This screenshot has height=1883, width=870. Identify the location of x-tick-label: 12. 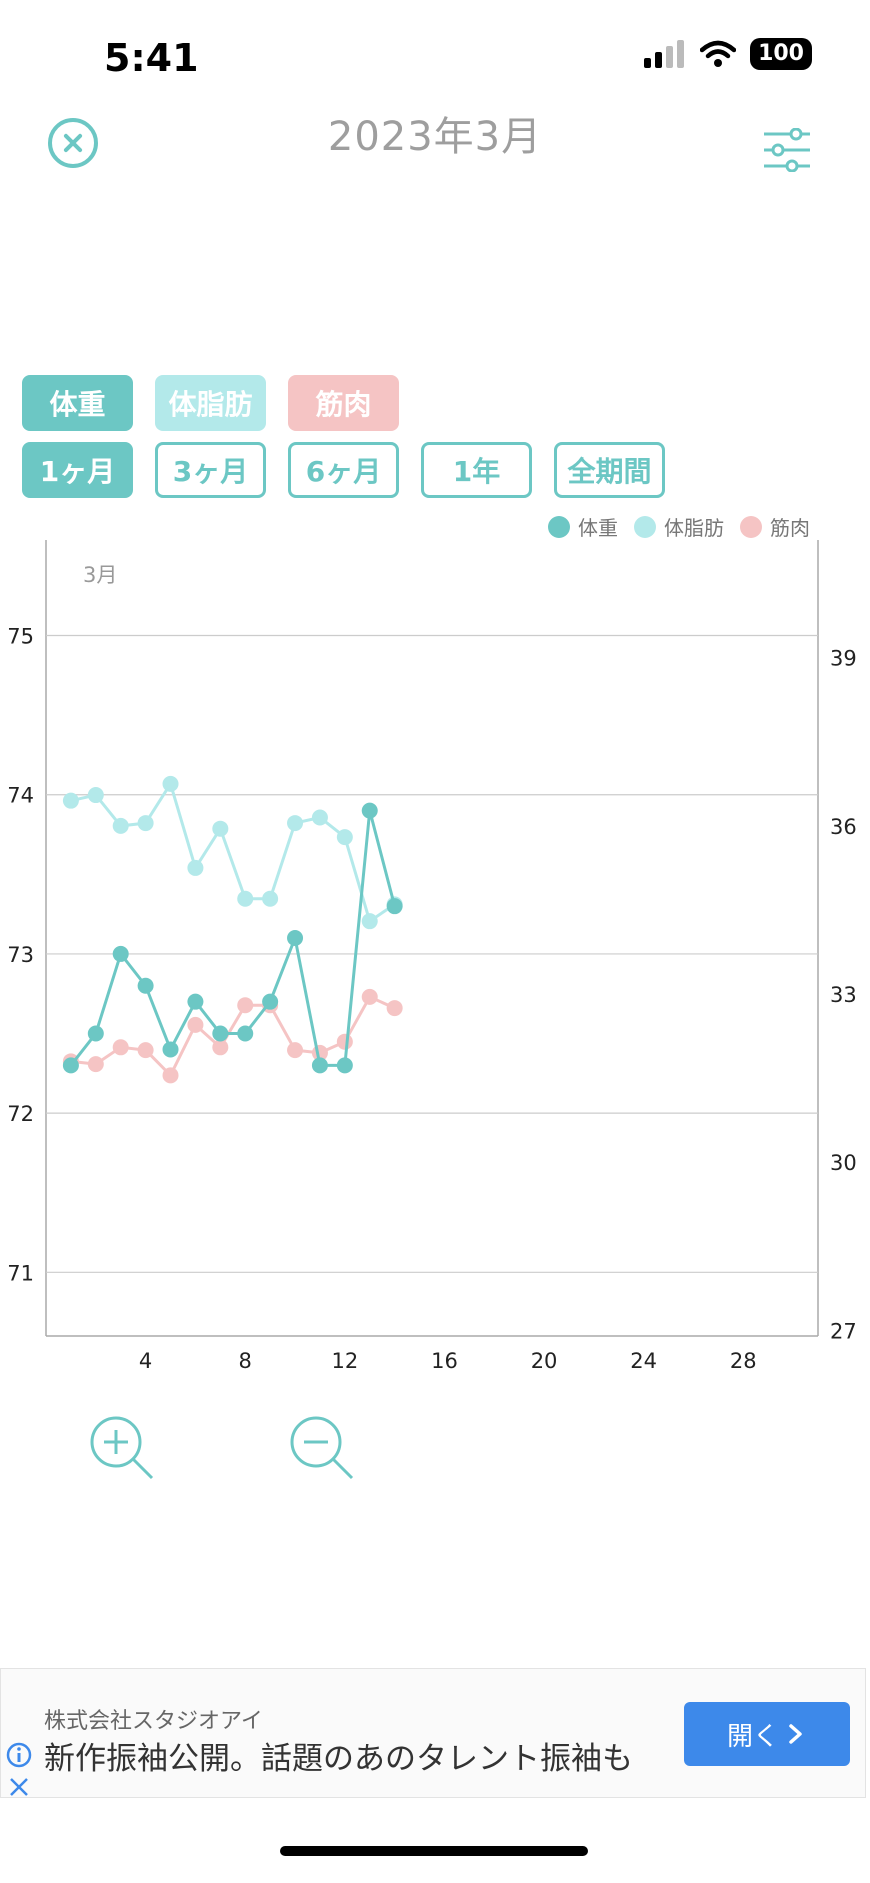
(344, 1361).